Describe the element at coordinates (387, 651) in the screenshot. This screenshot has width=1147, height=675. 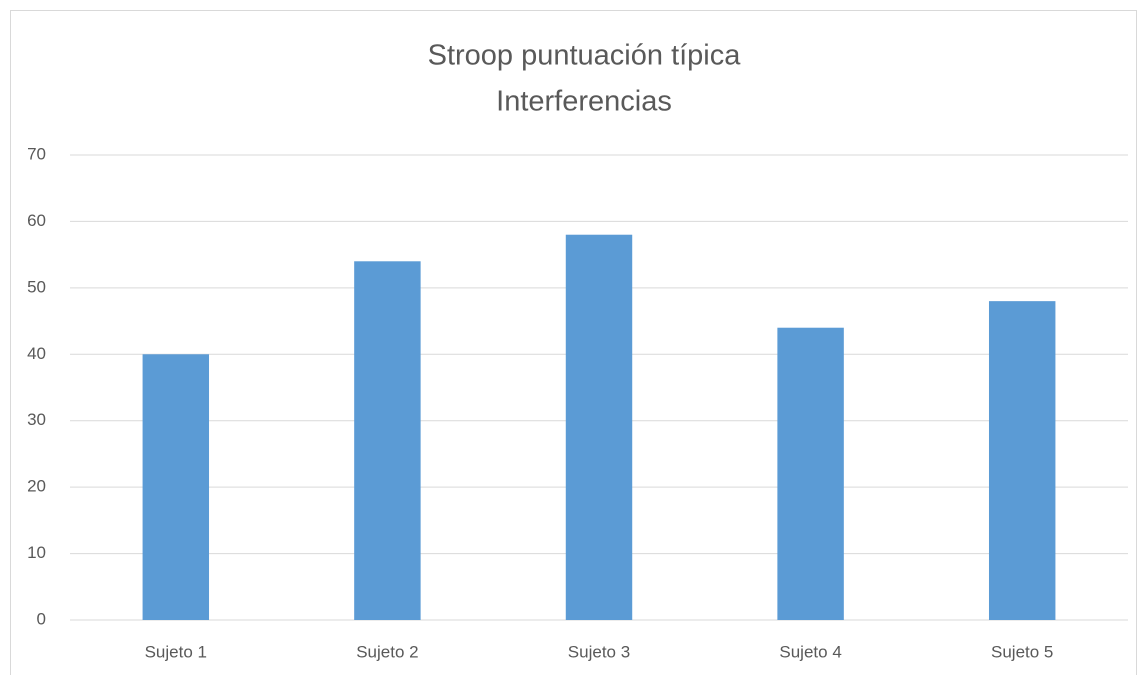
I see `x-tick-label: Sujeto 2` at that location.